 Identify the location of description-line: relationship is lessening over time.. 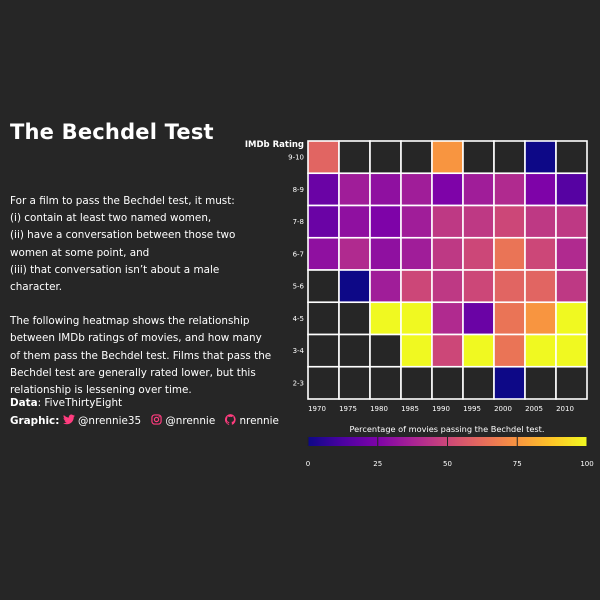
(101, 390).